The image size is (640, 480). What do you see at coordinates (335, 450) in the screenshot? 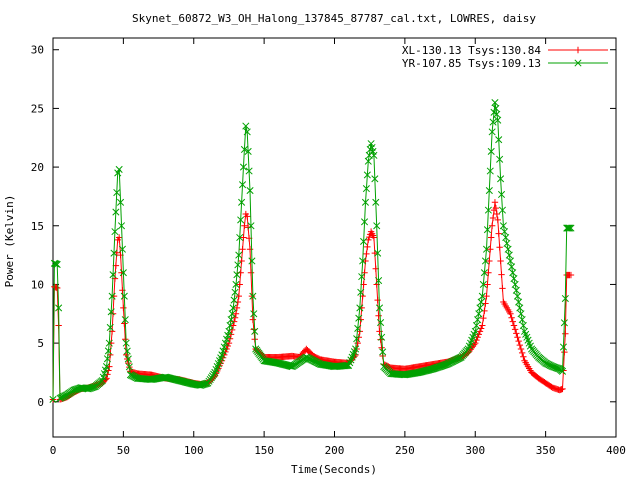
I see `x-tick-label: 200` at bounding box center [335, 450].